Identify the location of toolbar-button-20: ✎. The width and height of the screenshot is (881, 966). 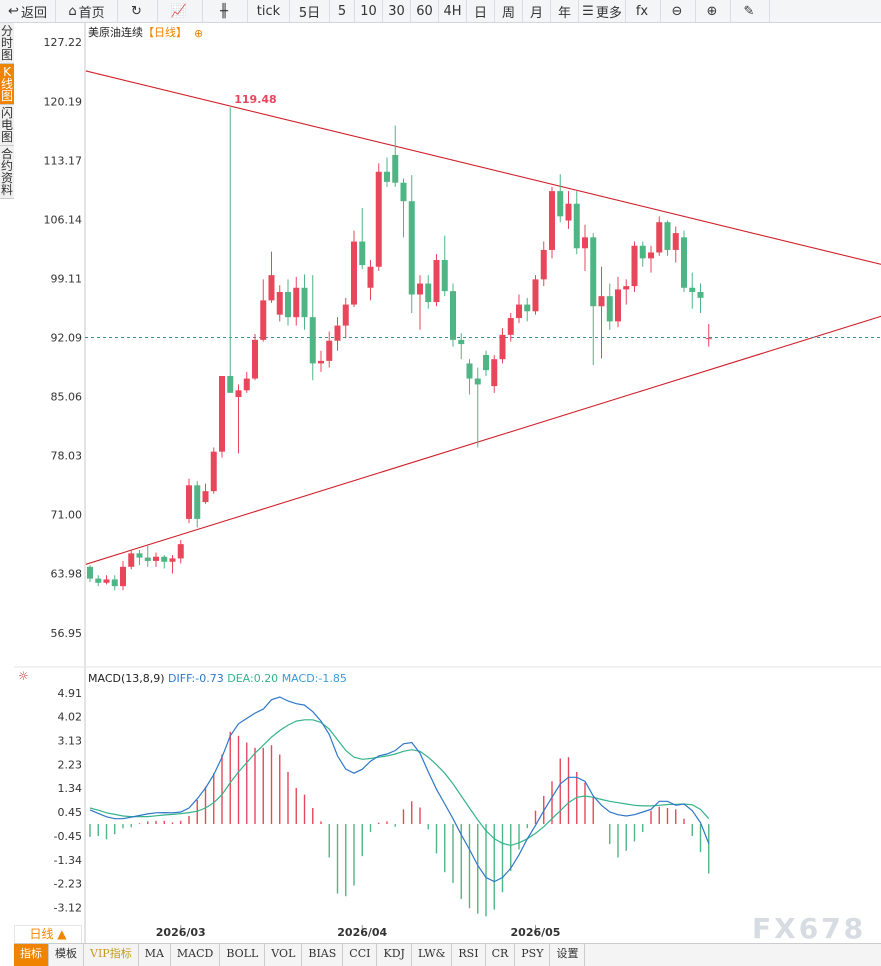
(750, 11).